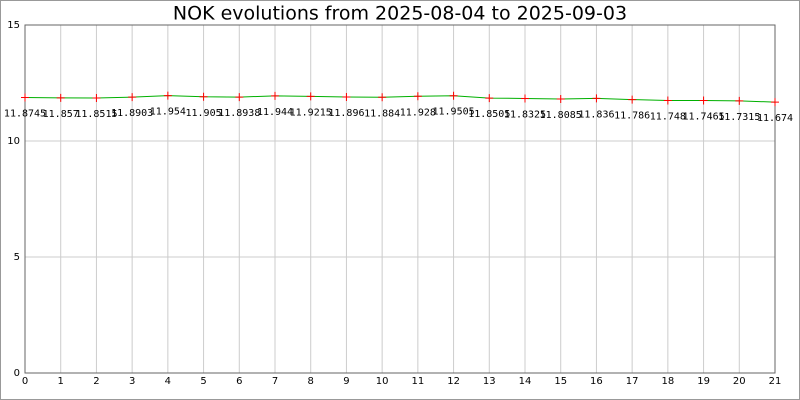 The image size is (800, 400). I want to click on data-label: 11.944, so click(275, 112).